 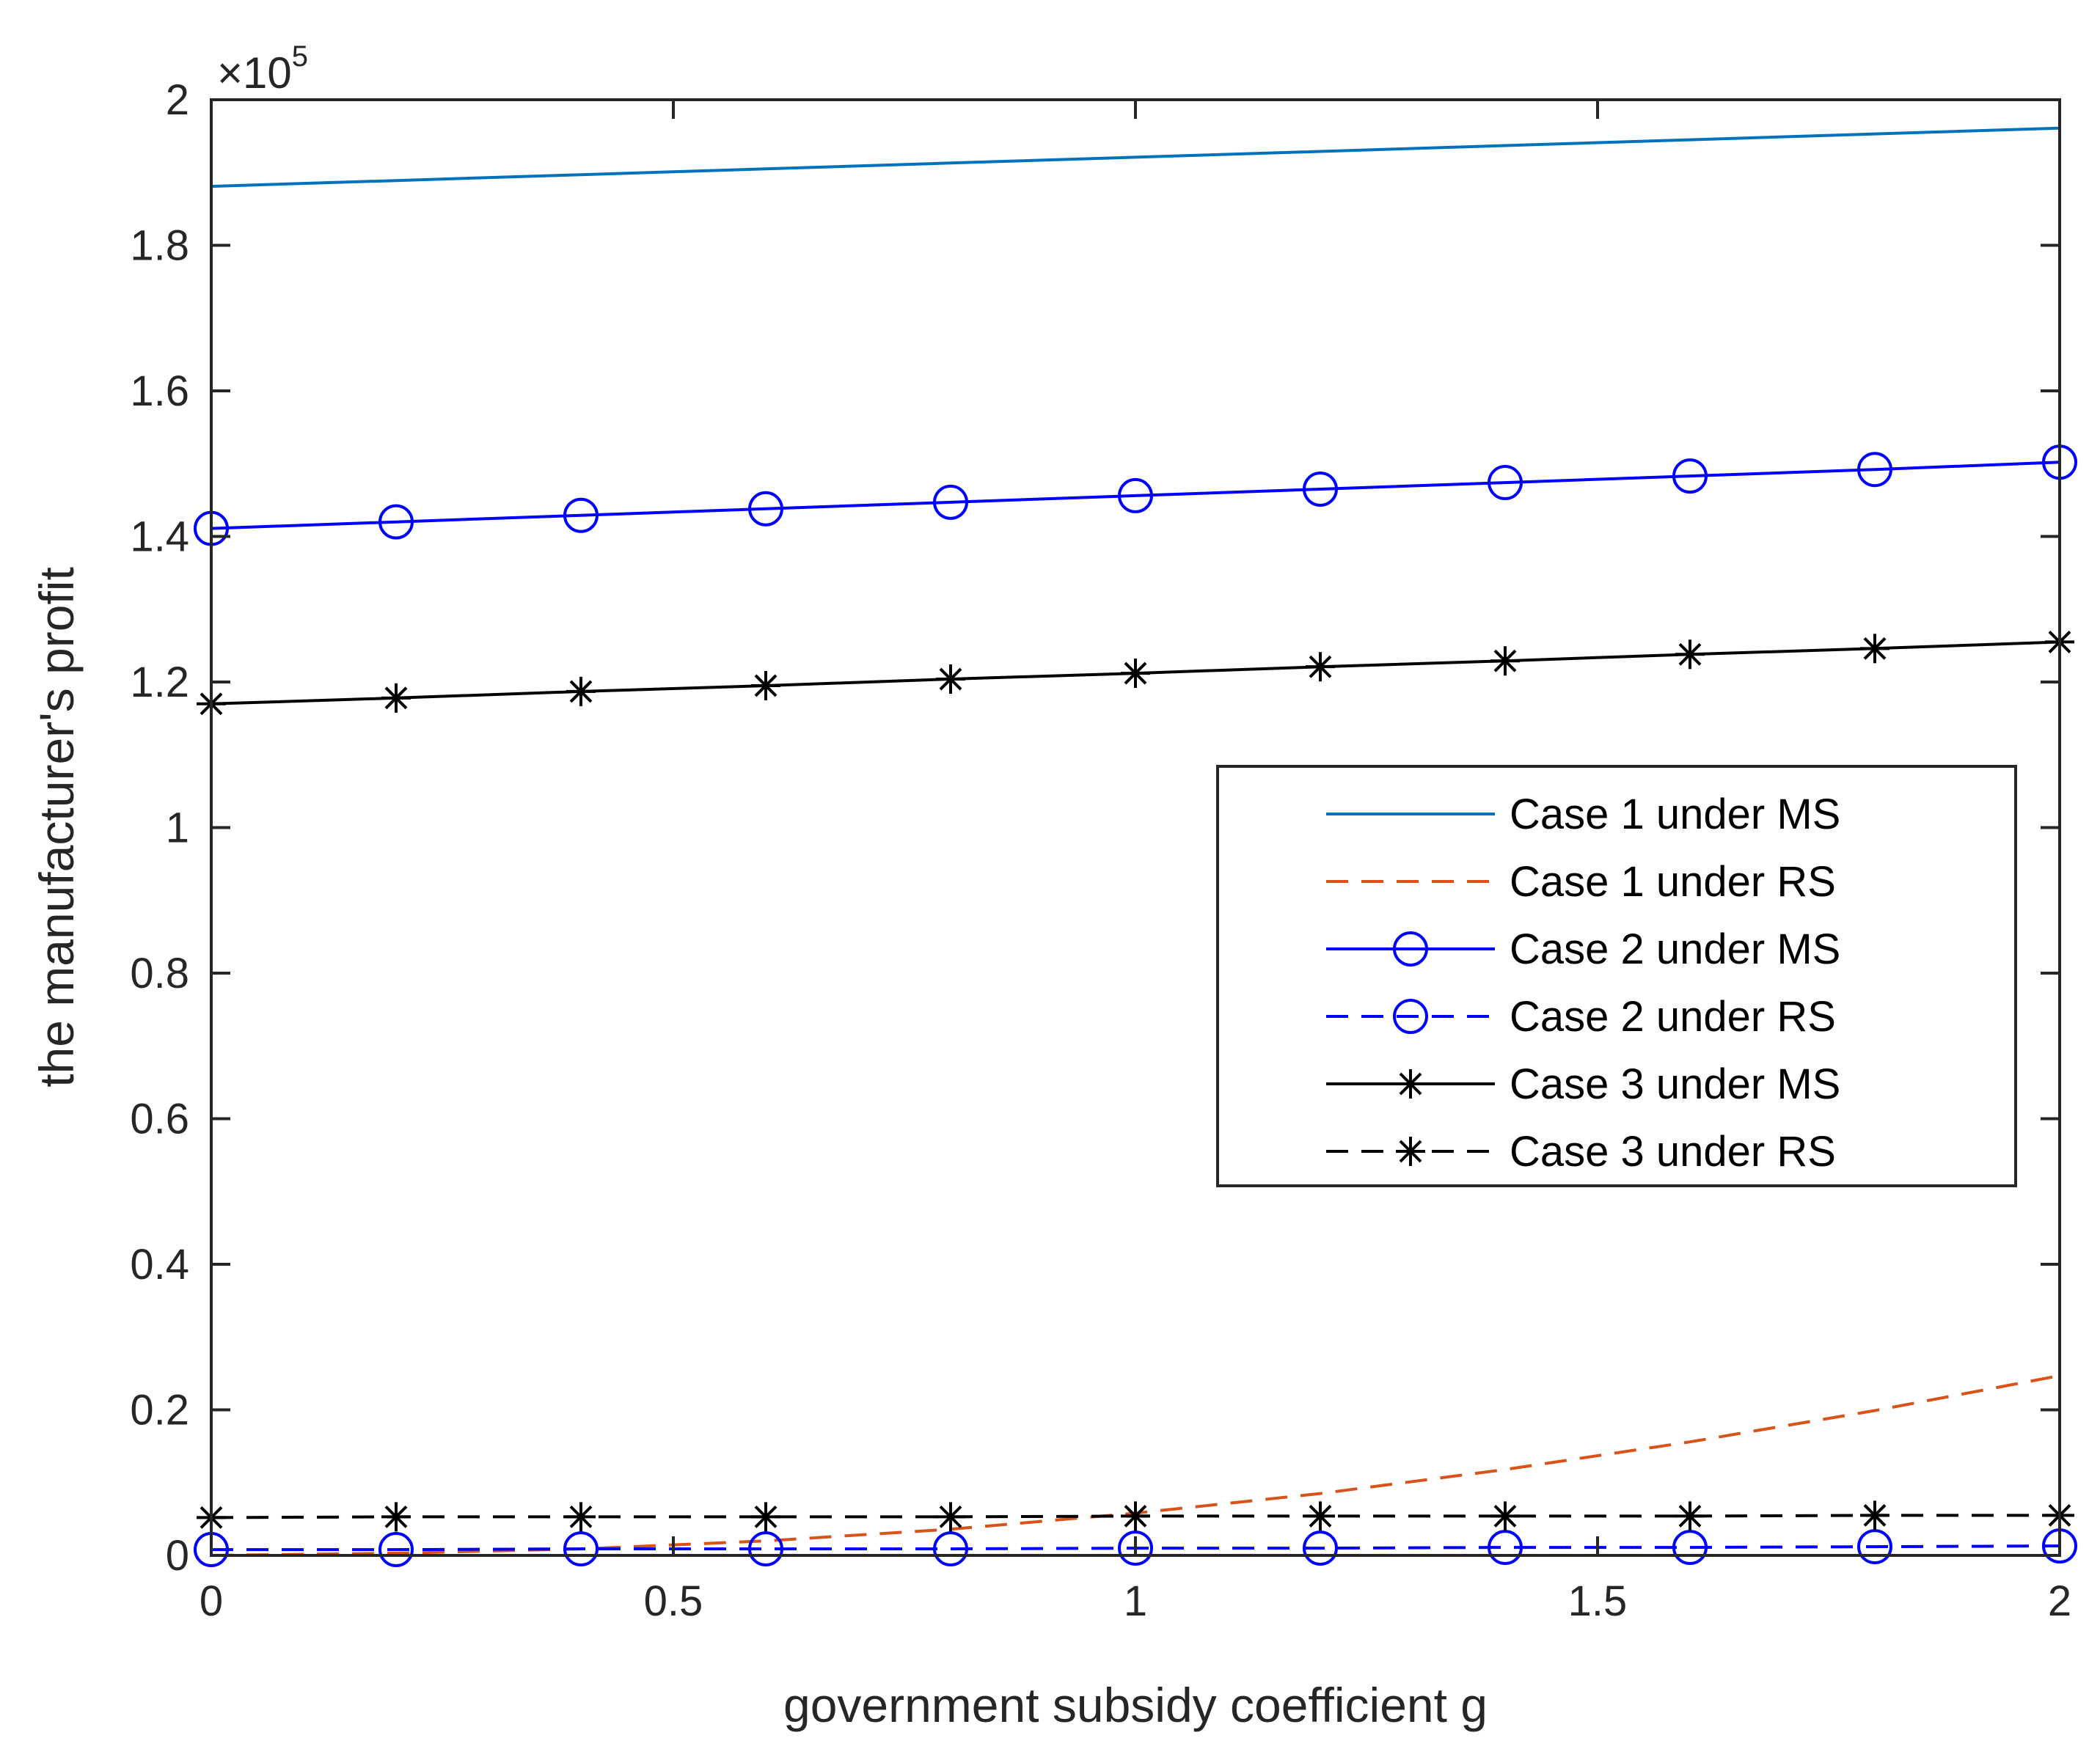 I want to click on y-multiplier-base: ×10, so click(x=254, y=73).